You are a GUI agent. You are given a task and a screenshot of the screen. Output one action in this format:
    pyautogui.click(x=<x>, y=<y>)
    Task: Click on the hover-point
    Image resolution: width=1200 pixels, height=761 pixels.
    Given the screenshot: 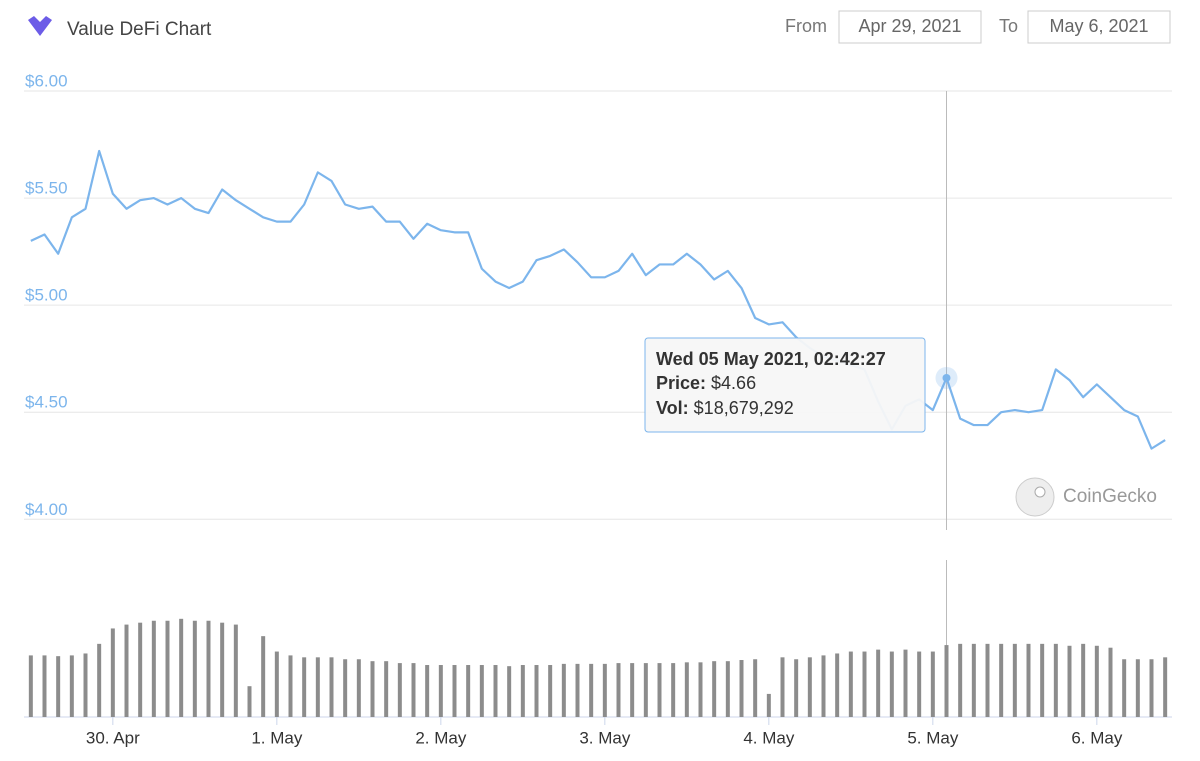 What is the action you would take?
    pyautogui.click(x=946, y=377)
    